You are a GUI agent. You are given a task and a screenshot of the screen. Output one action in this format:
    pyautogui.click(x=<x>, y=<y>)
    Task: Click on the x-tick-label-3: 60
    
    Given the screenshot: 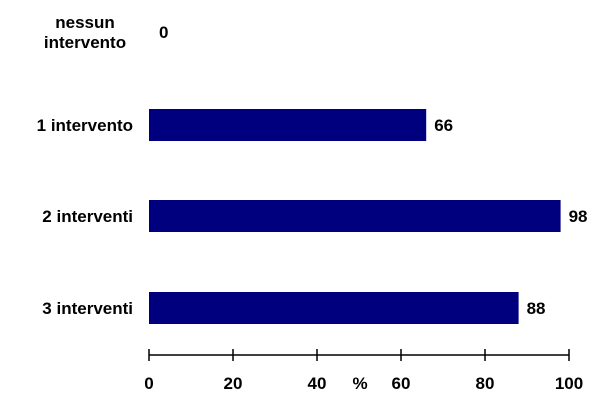 What is the action you would take?
    pyautogui.click(x=401, y=383)
    